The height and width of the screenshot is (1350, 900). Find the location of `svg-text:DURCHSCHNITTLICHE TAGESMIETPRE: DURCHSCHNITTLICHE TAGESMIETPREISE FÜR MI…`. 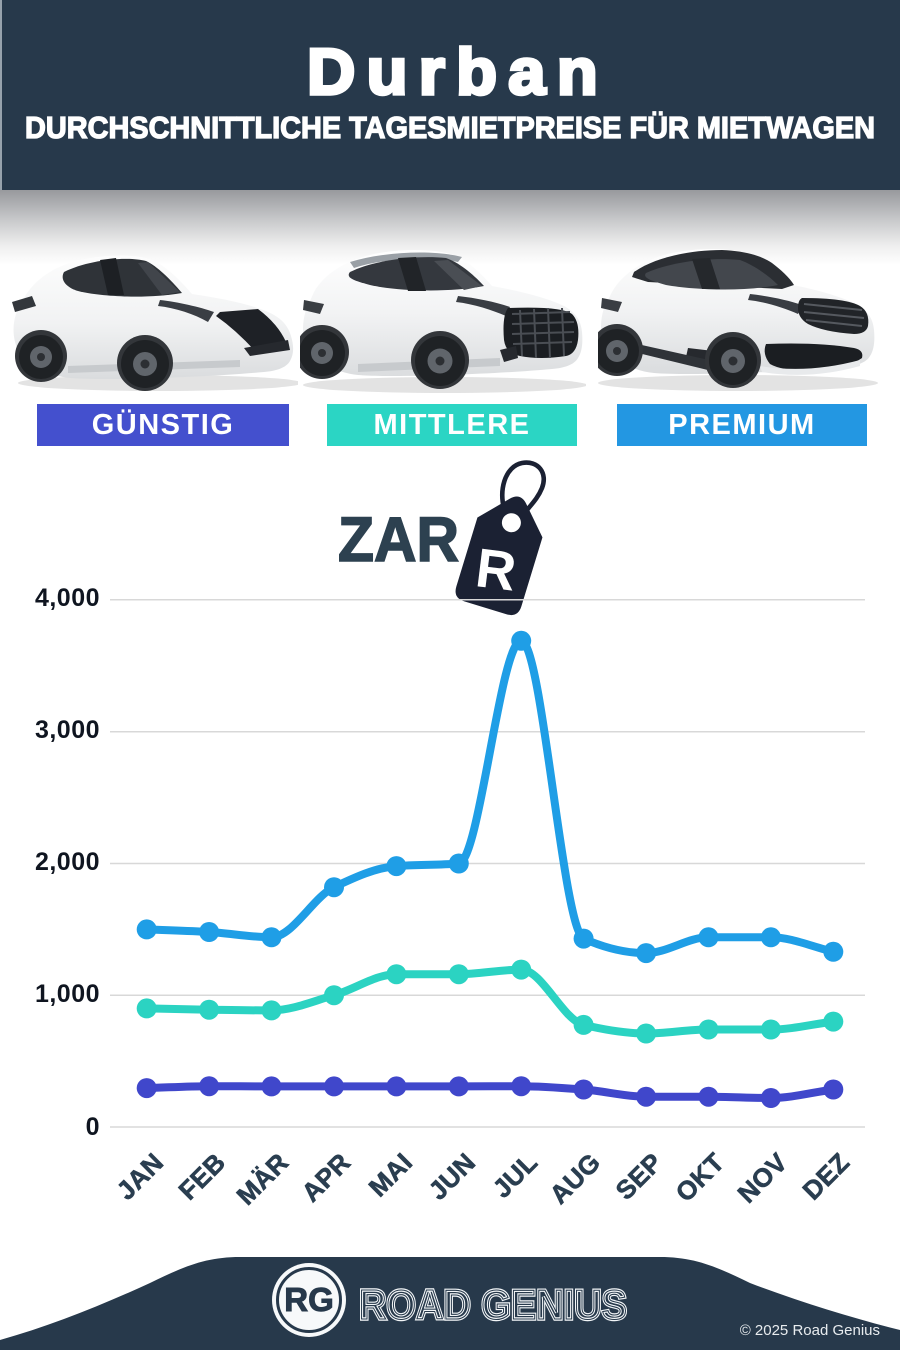

svg-text:DURCHSCHNITTLICHE TAGESMIETPRE: DURCHSCHNITTLICHE TAGESMIETPREISE FÜR MI… is located at coordinates (450, 127).